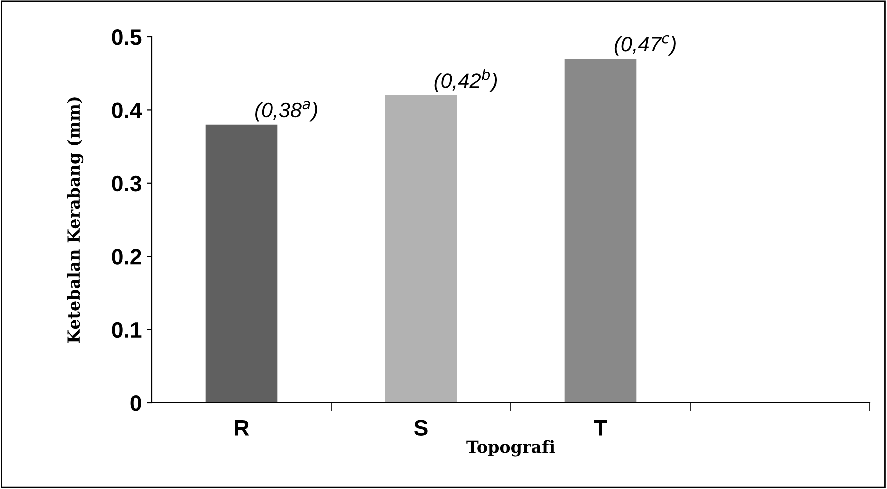 The width and height of the screenshot is (887, 489). What do you see at coordinates (601, 428) in the screenshot?
I see `x-tick-label: T` at bounding box center [601, 428].